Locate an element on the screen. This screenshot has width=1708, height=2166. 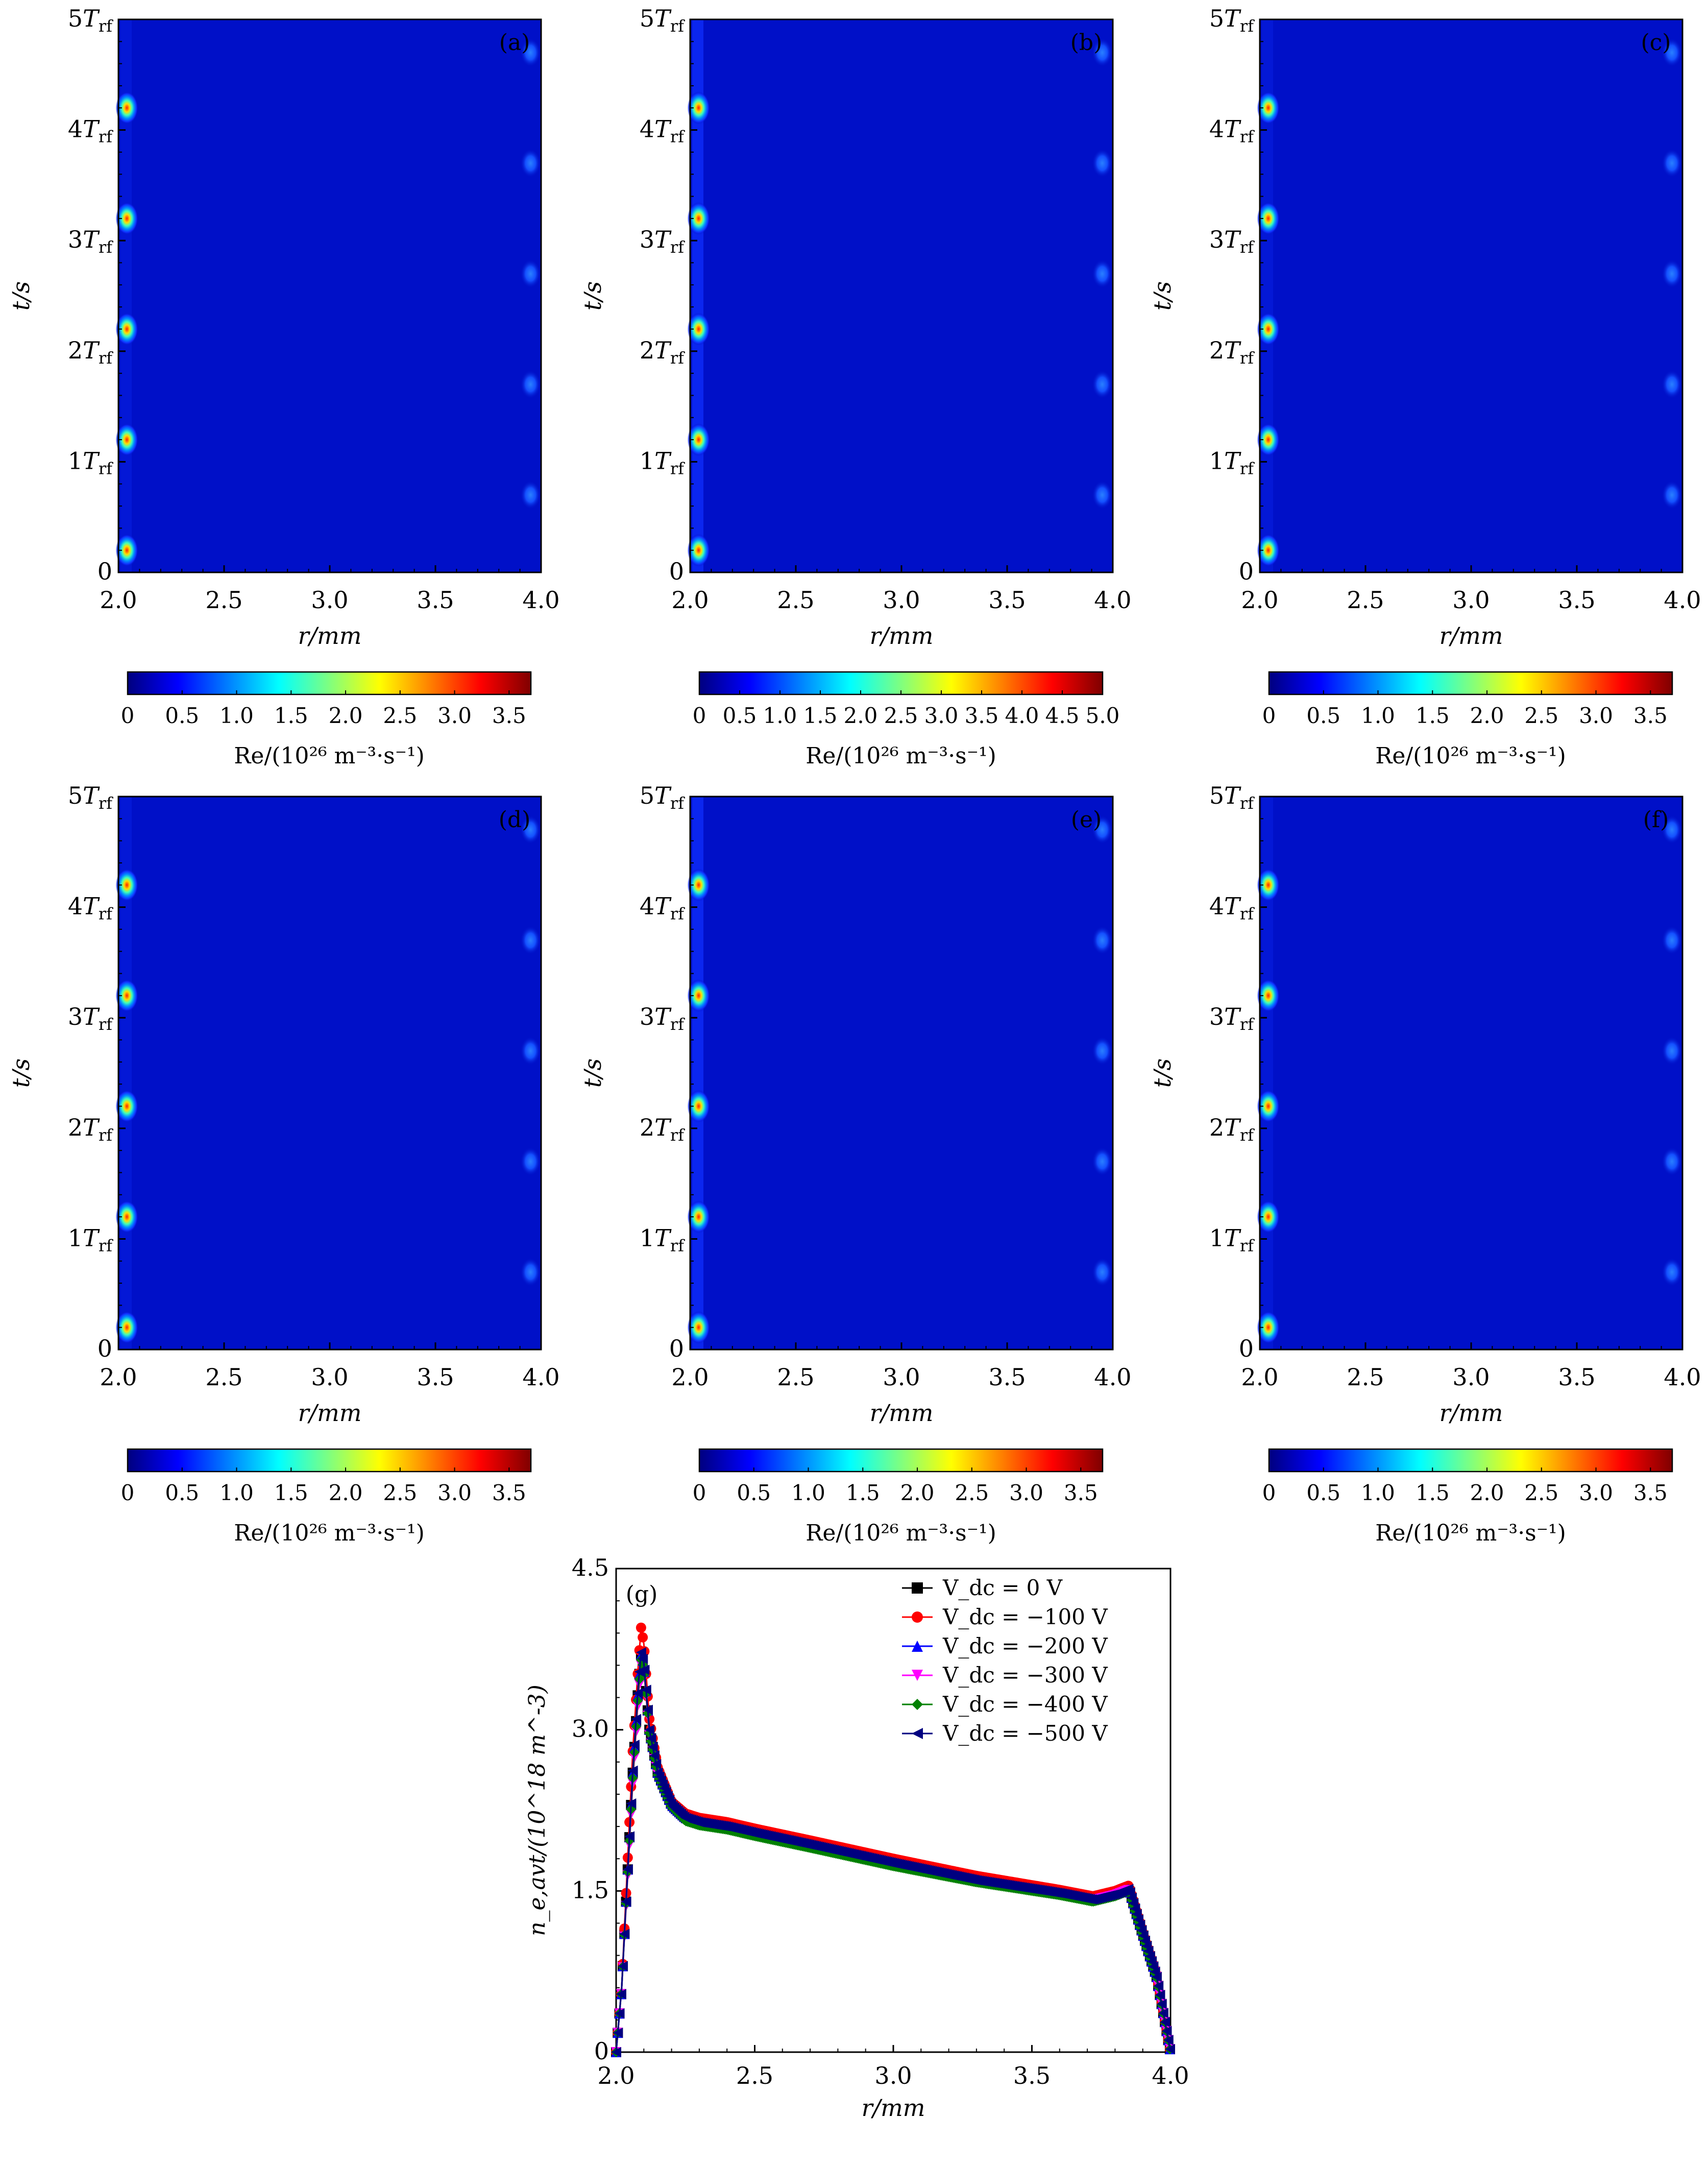
y-axis-label: t/s is located at coordinates (21, 1073).